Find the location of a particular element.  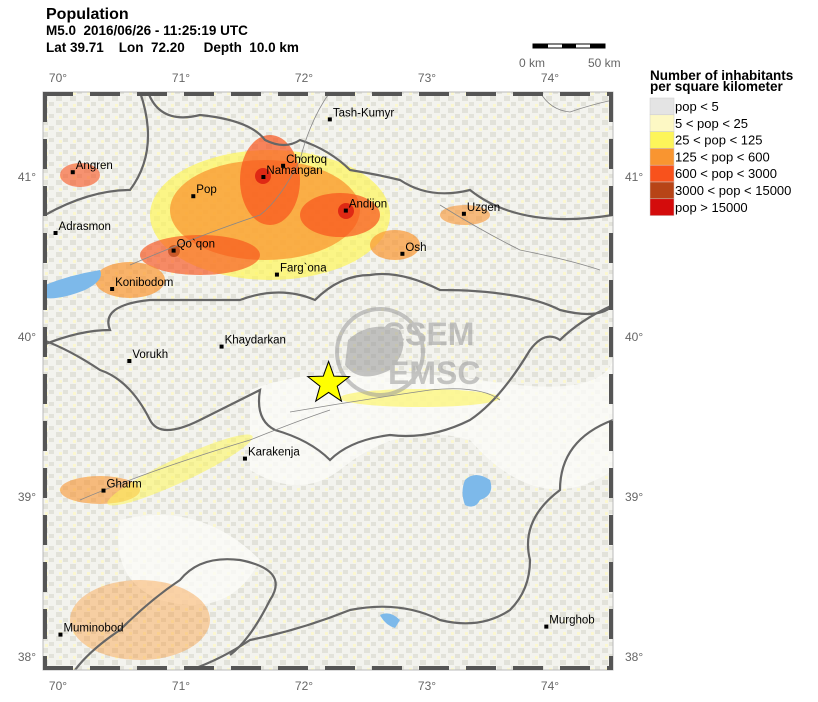

city-marker: Osh is located at coordinates (413, 249).